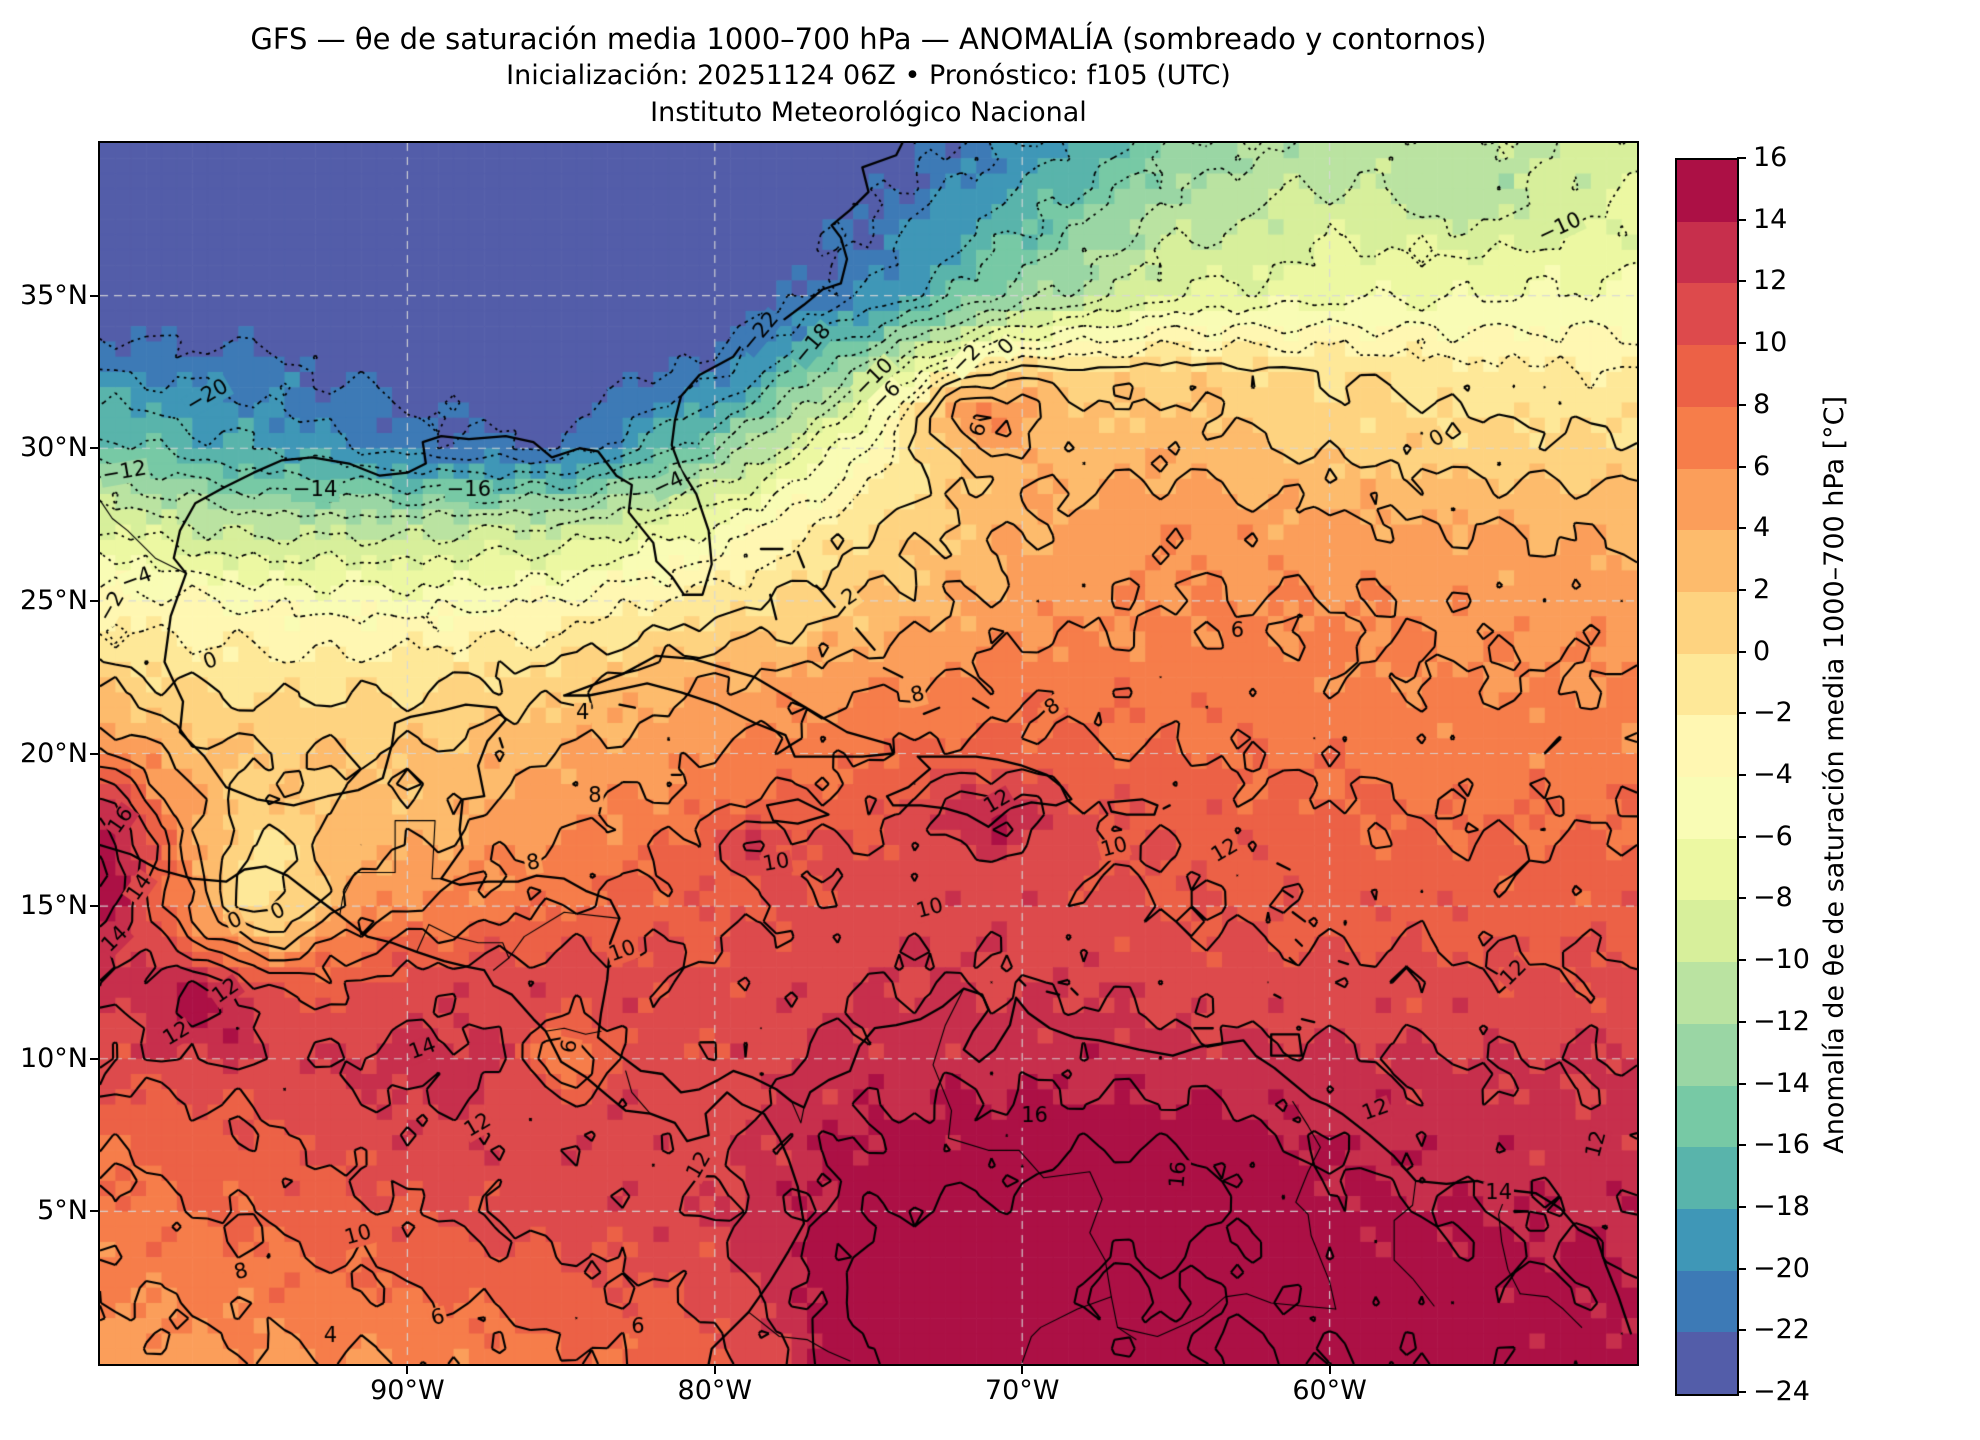 The image size is (1980, 1440). I want to click on colorbar-tick-label: −16, so click(1781, 1145).